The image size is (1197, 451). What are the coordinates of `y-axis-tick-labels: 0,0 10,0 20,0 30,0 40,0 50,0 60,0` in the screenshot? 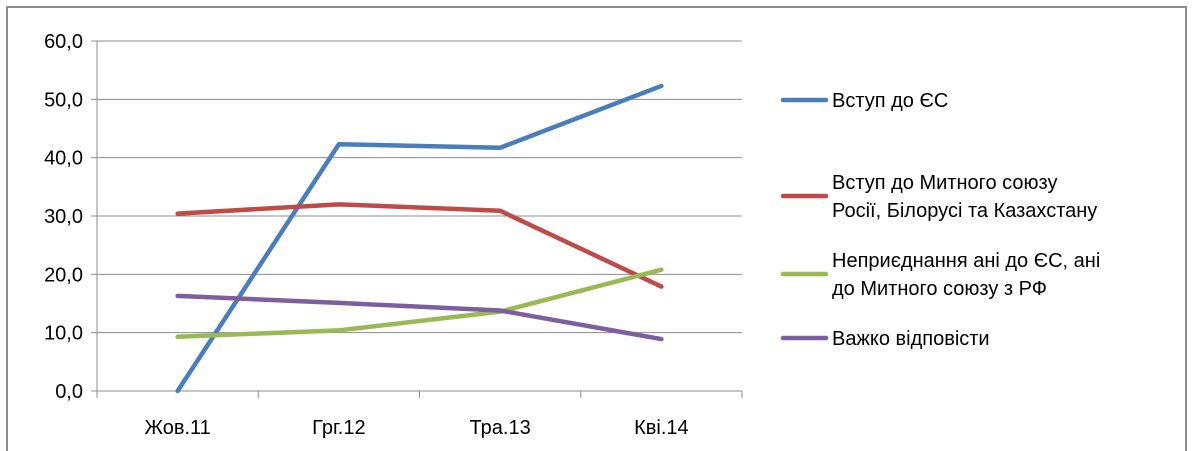 It's located at (63, 217).